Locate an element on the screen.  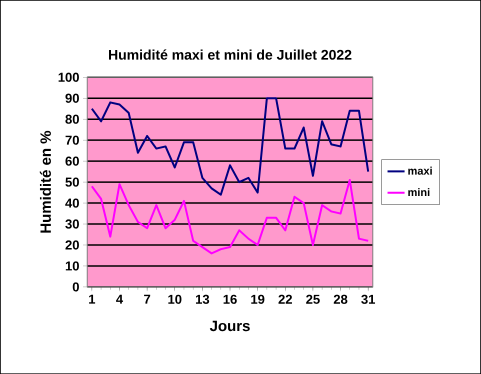
y-axis-title: Humidité en % is located at coordinates (45, 181).